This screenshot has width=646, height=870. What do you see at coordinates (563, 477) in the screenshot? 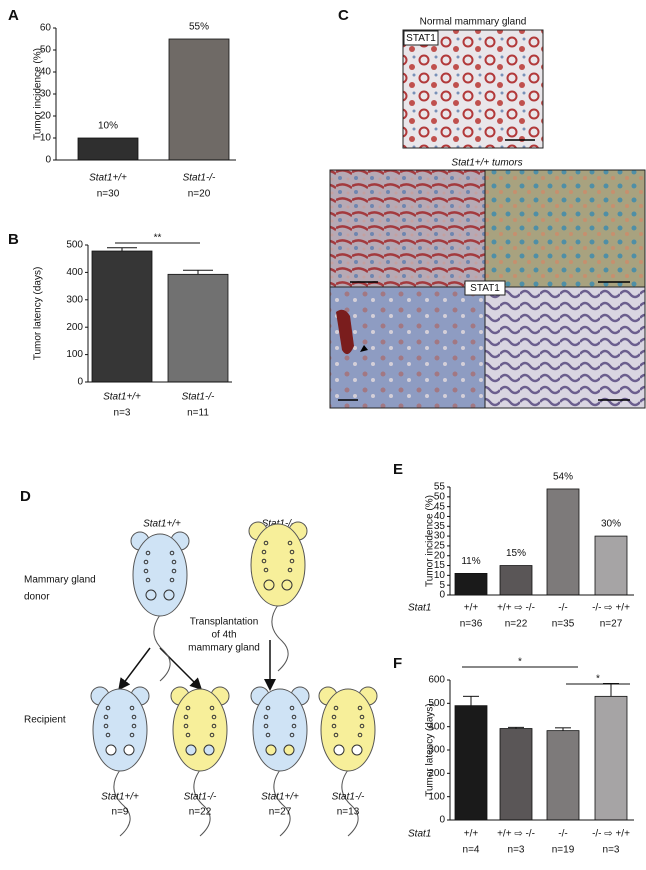
I see `value-label: 54%` at bounding box center [563, 477].